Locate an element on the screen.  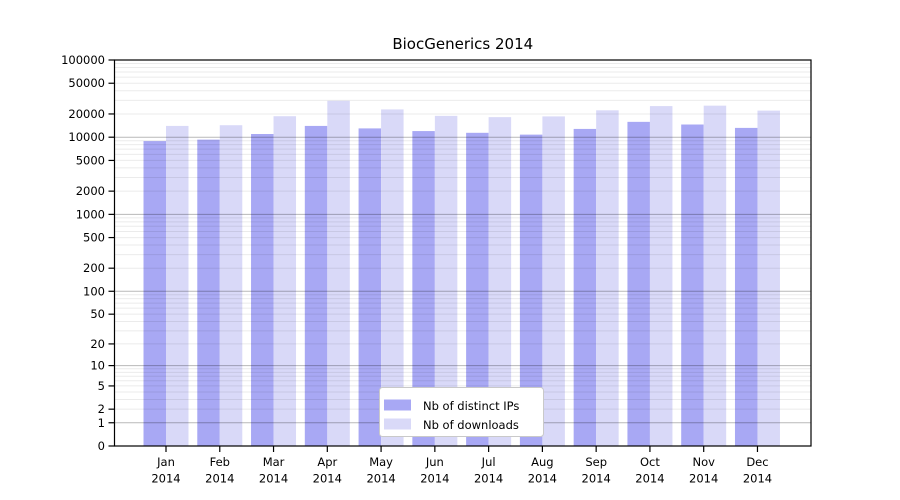
bar-dec-downloads is located at coordinates (768, 278).